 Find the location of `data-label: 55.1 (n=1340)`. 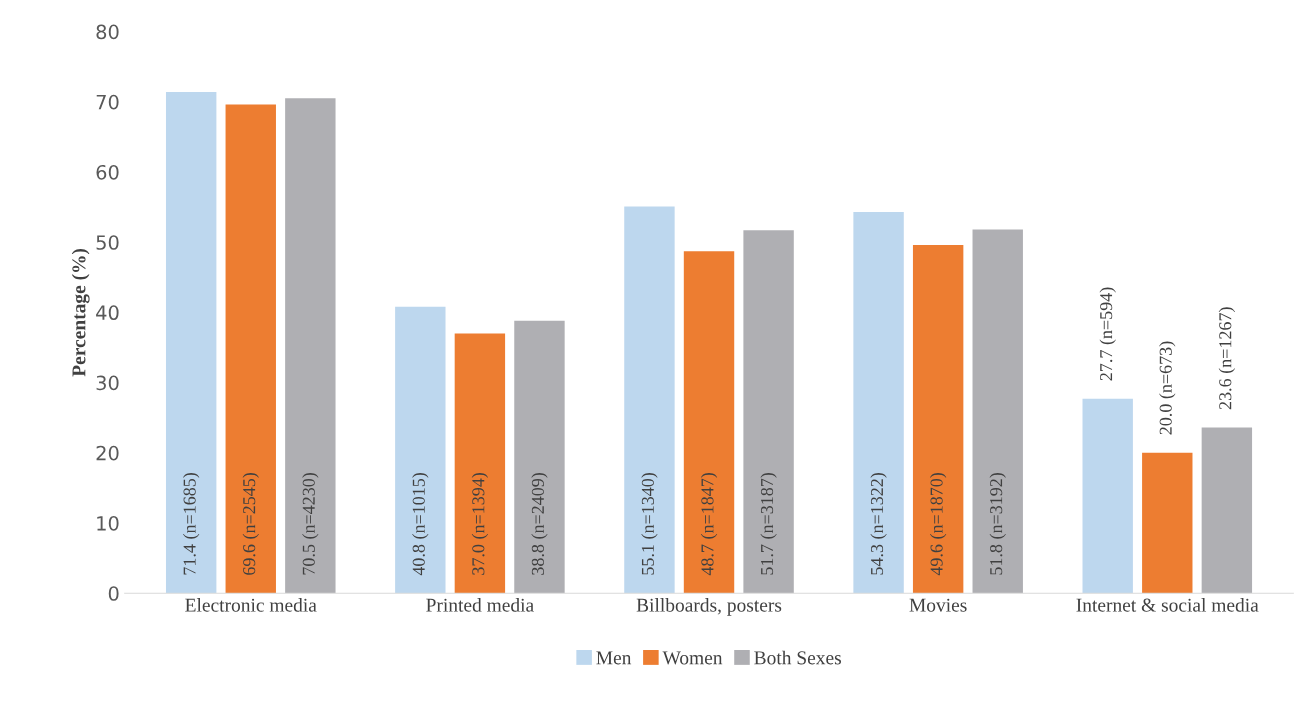

data-label: 55.1 (n=1340) is located at coordinates (649, 523).